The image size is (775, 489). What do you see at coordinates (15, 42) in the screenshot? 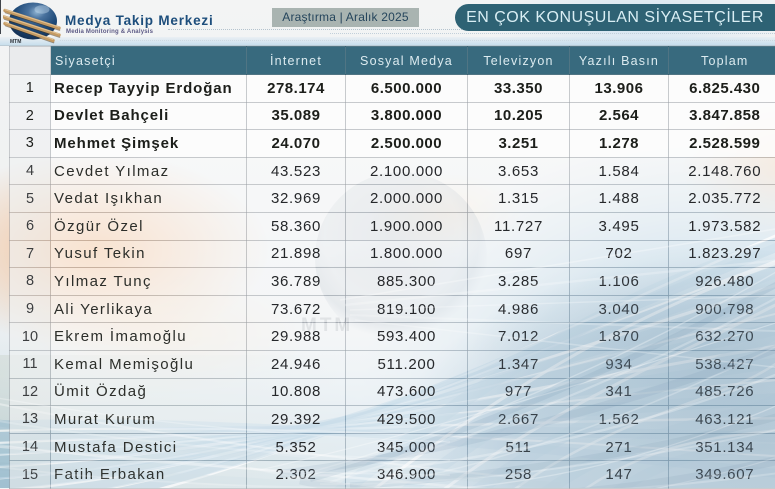
I see `svg-text: MTM` at bounding box center [15, 42].